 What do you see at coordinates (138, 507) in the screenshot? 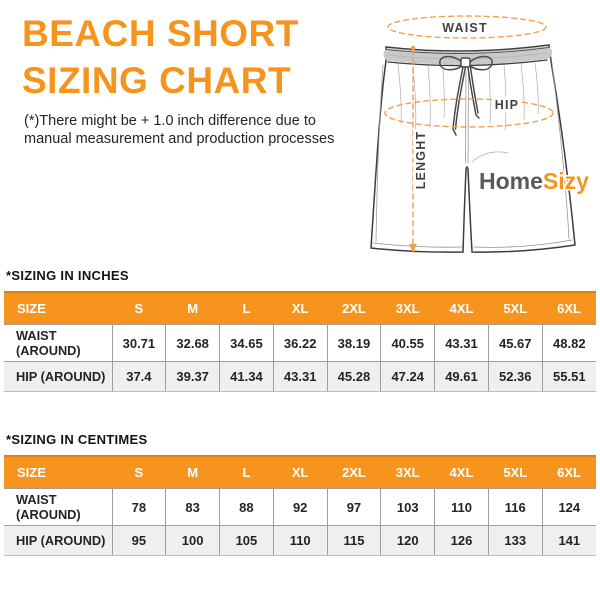
I see `size-value-cell: 78` at bounding box center [138, 507].